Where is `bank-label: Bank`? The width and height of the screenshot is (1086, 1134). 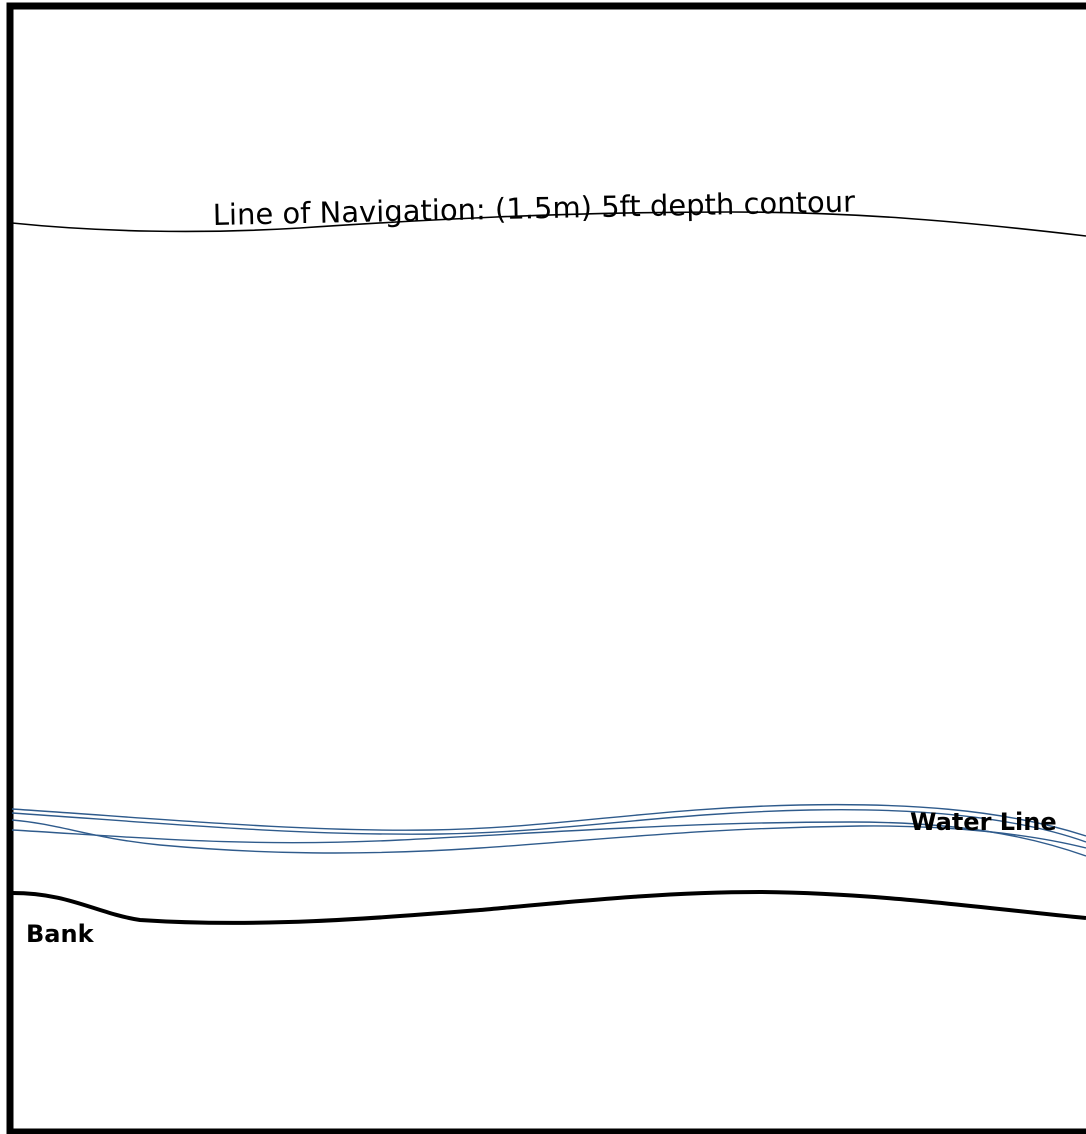 bank-label: Bank is located at coordinates (60, 934).